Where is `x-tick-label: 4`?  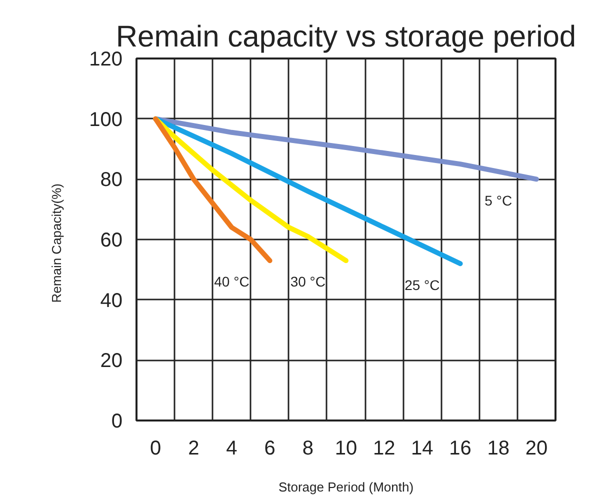
x-tick-label: 4 is located at coordinates (232, 449).